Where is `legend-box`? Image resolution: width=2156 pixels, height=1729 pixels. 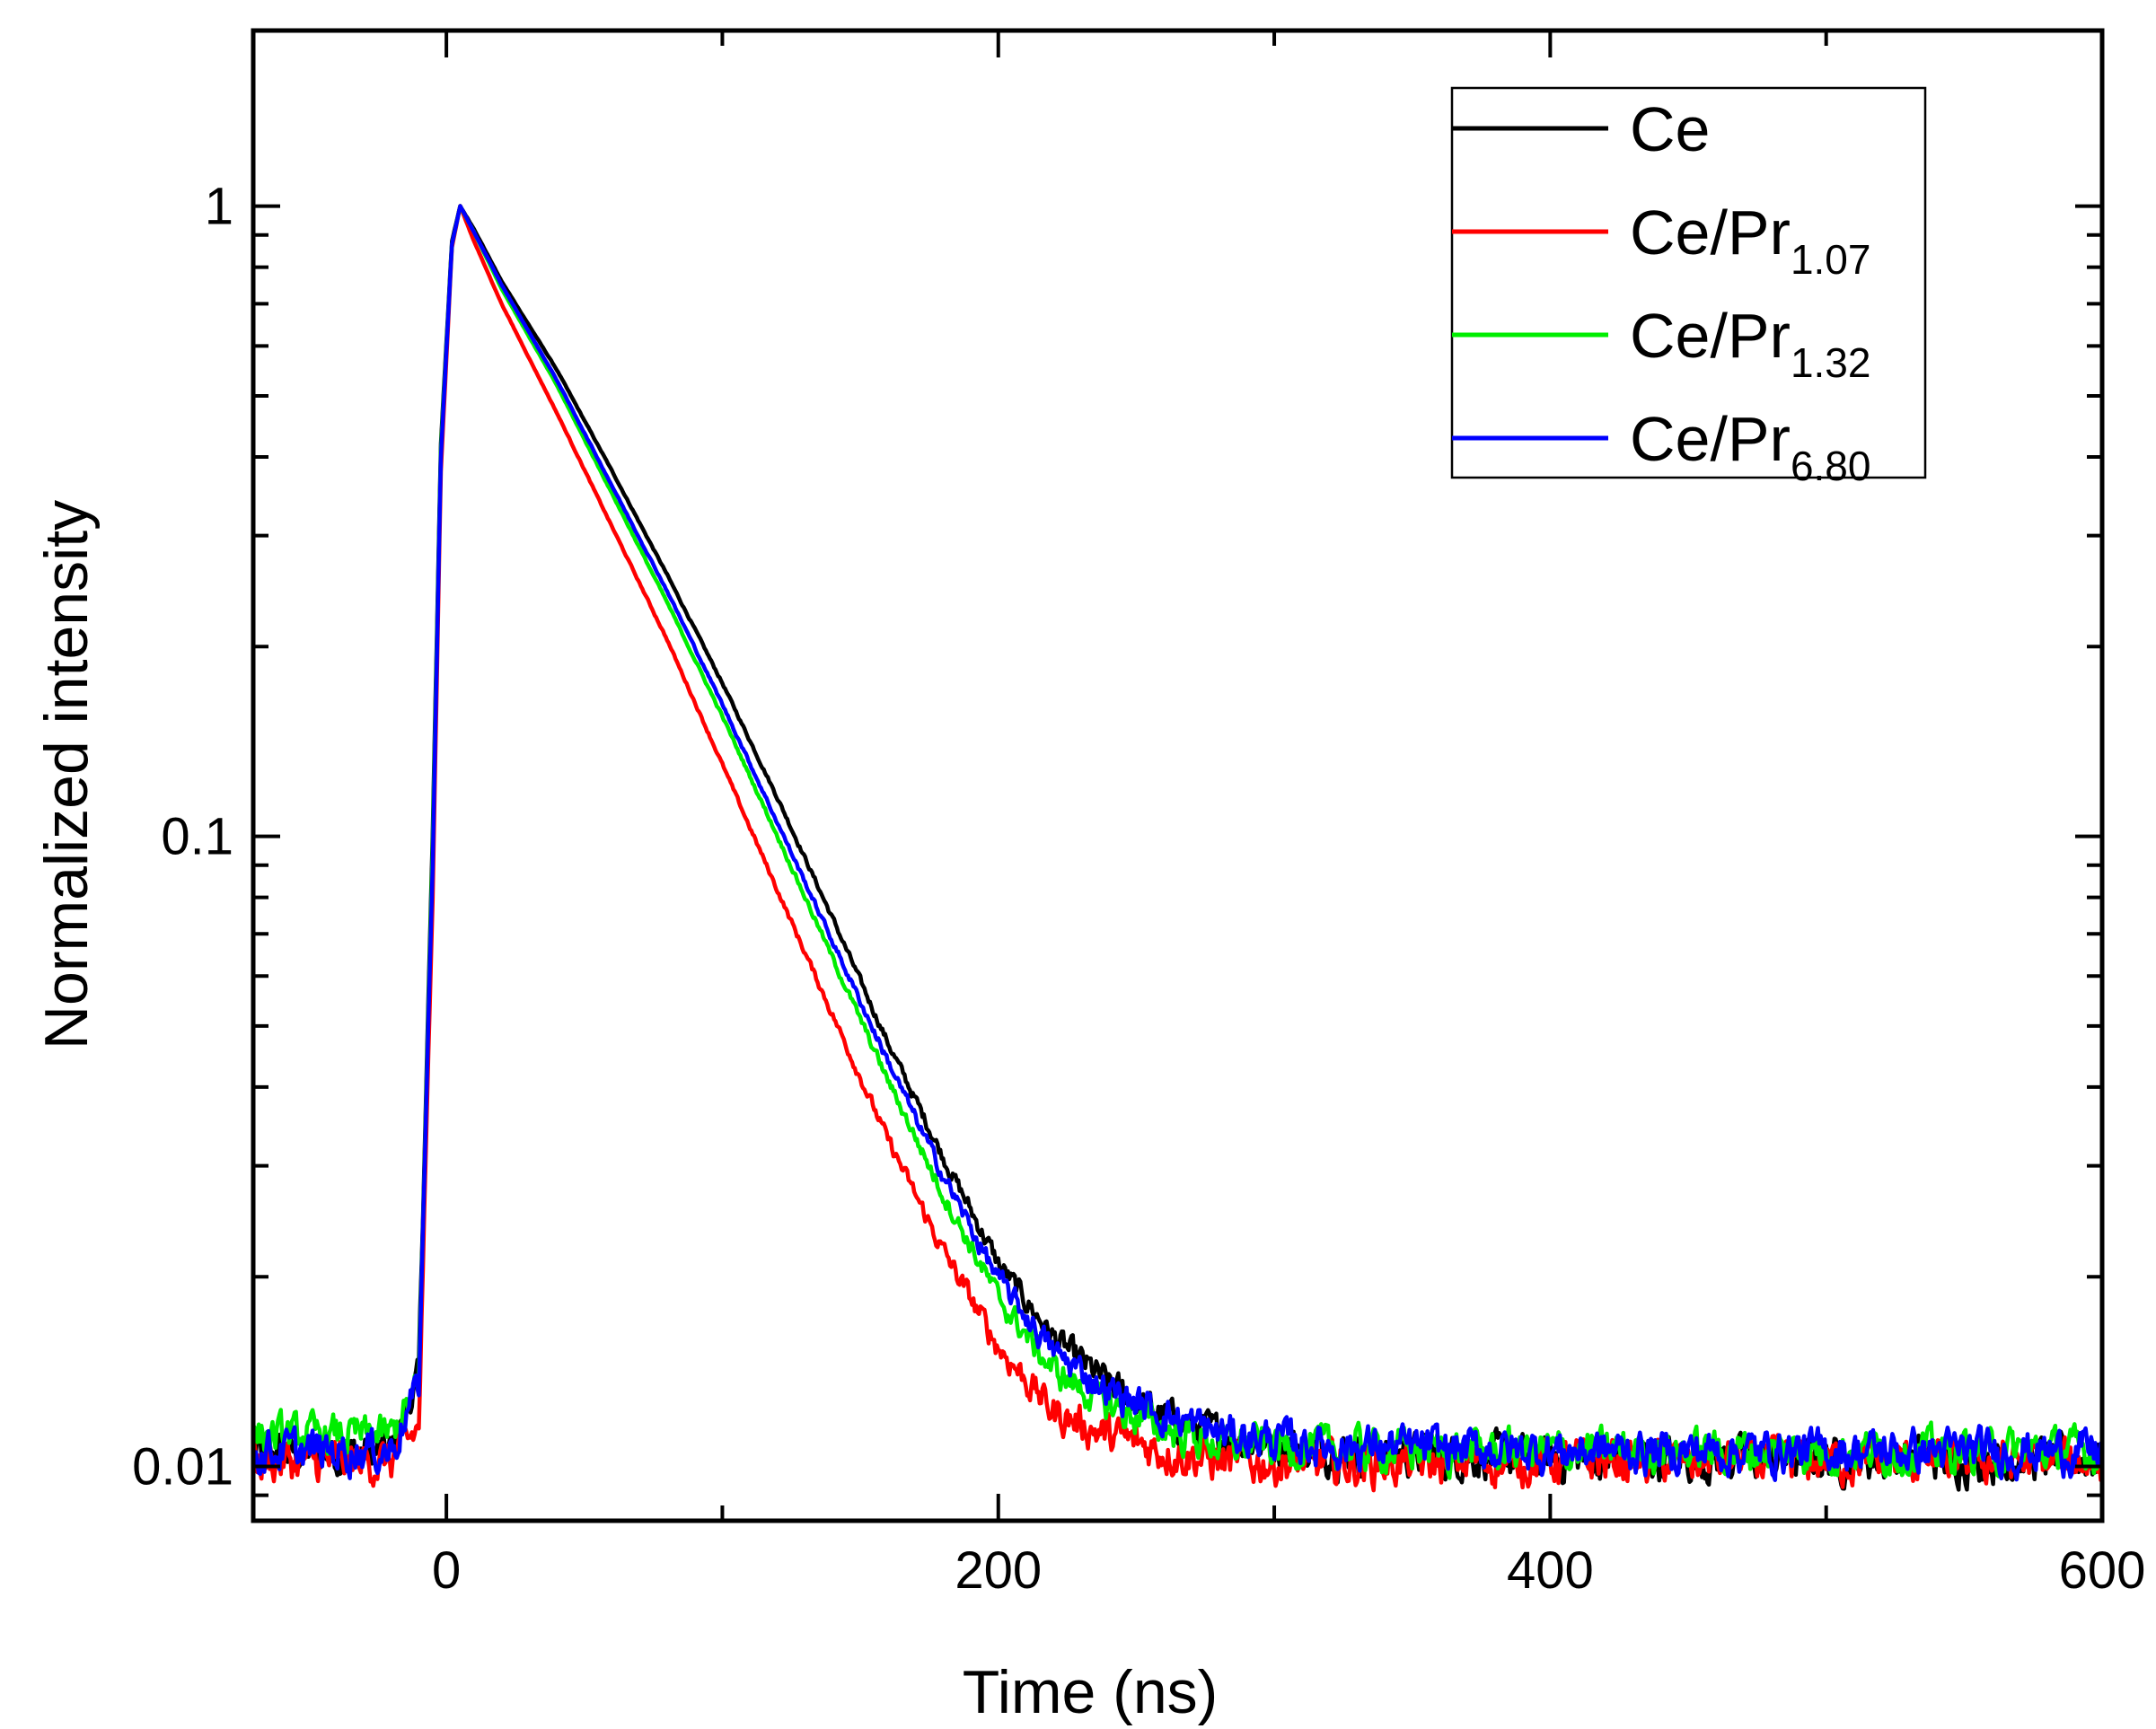 legend-box is located at coordinates (1688, 282).